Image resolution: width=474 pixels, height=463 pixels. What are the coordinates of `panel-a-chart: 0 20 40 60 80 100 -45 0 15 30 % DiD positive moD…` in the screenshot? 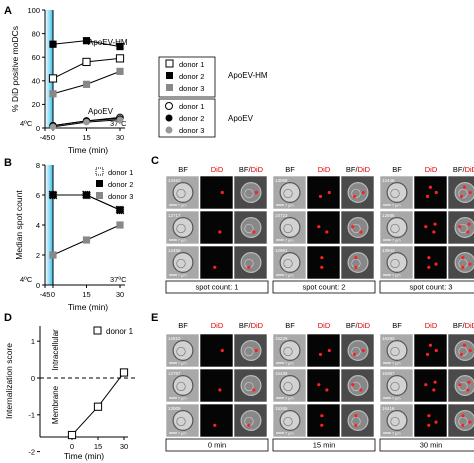 It's located at (69, 80).